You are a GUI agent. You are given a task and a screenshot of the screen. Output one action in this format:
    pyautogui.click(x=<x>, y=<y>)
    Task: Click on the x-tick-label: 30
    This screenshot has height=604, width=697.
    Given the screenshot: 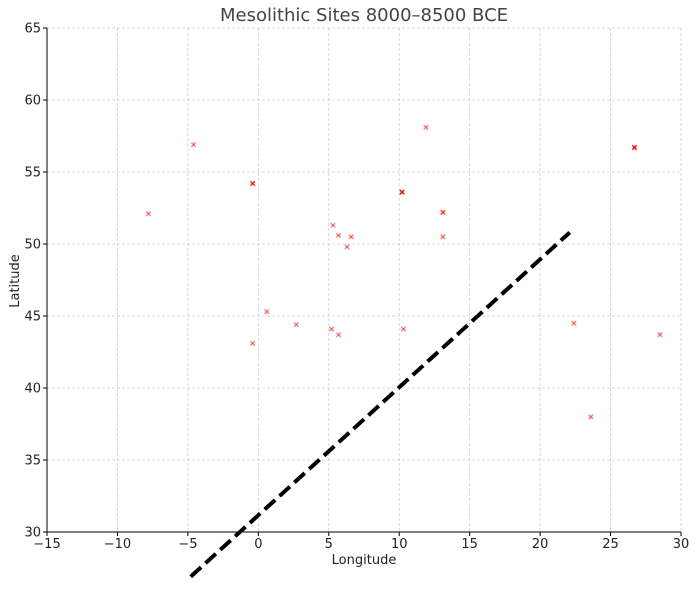 What is the action you would take?
    pyautogui.click(x=681, y=544)
    